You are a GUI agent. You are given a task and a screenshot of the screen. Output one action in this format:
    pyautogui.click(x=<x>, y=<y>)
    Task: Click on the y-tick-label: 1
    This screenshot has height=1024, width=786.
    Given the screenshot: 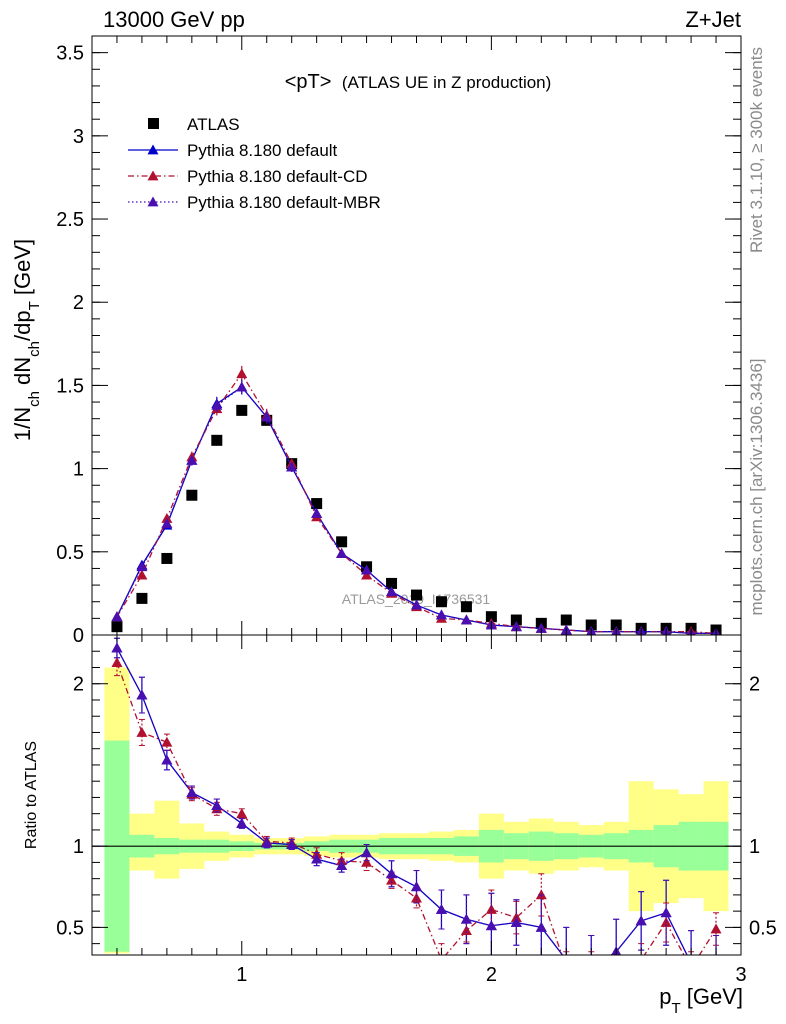 What is the action you would take?
    pyautogui.click(x=78, y=470)
    